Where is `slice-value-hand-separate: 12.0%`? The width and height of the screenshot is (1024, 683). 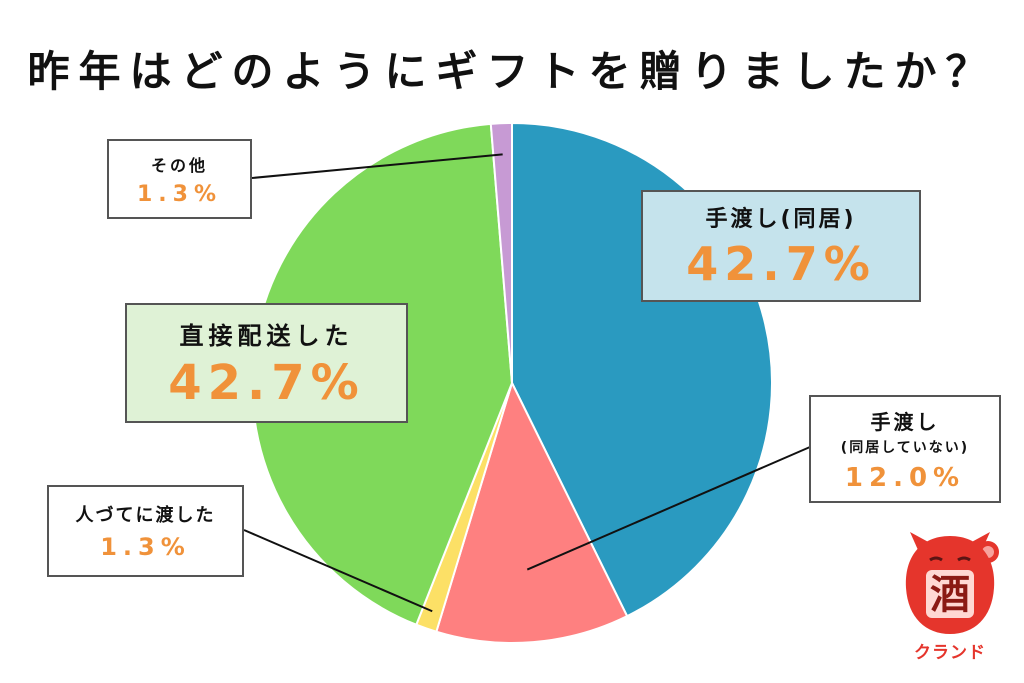 slice-value-hand-separate: 12.0% is located at coordinates (905, 477).